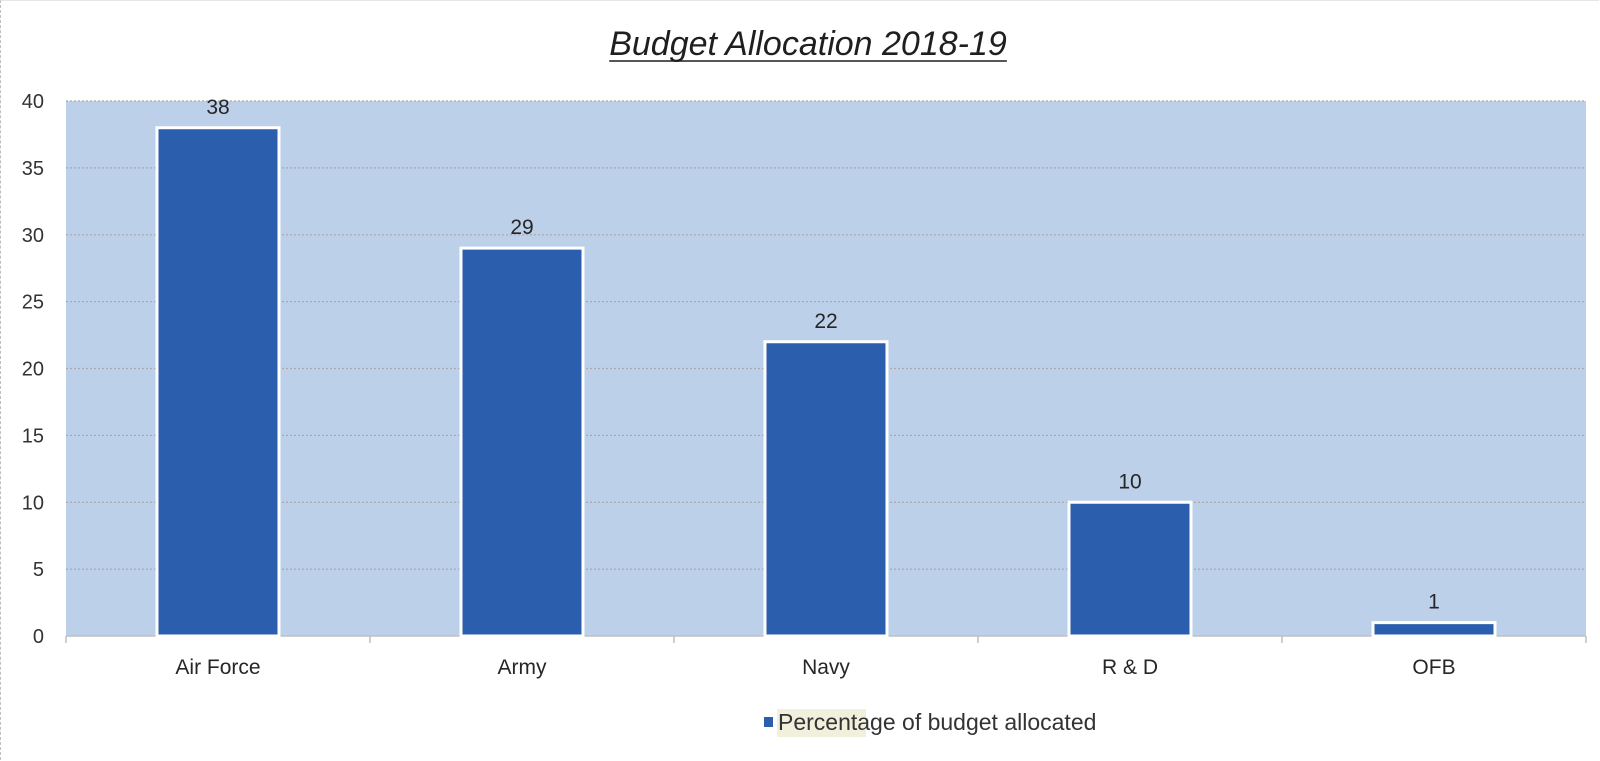 This screenshot has height=761, width=1600. Describe the element at coordinates (1434, 602) in the screenshot. I see `data-label: 1` at that location.